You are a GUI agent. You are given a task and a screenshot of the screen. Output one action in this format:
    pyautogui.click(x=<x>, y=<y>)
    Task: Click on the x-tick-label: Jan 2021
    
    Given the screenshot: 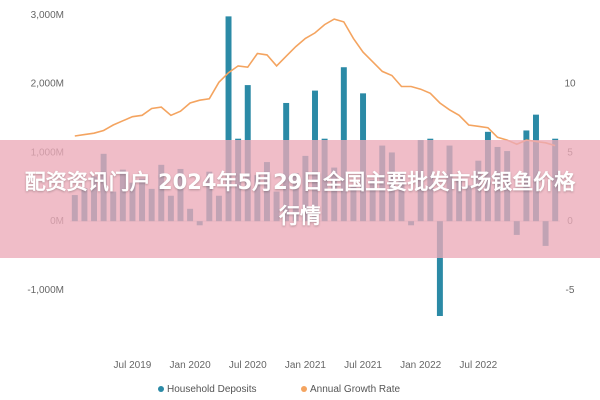 What is the action you would take?
    pyautogui.click(x=306, y=365)
    